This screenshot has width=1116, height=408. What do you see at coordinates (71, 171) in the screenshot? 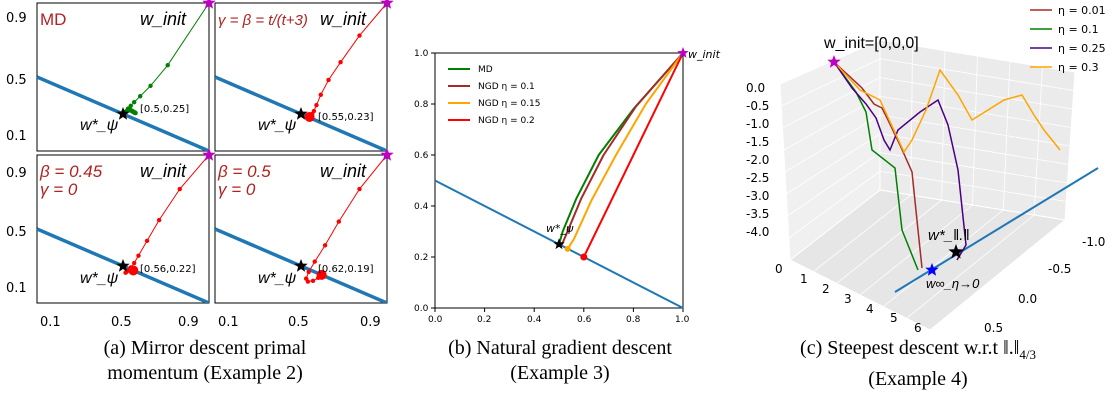
I see `subplot-a3-title: β = 0.45` at bounding box center [71, 171].